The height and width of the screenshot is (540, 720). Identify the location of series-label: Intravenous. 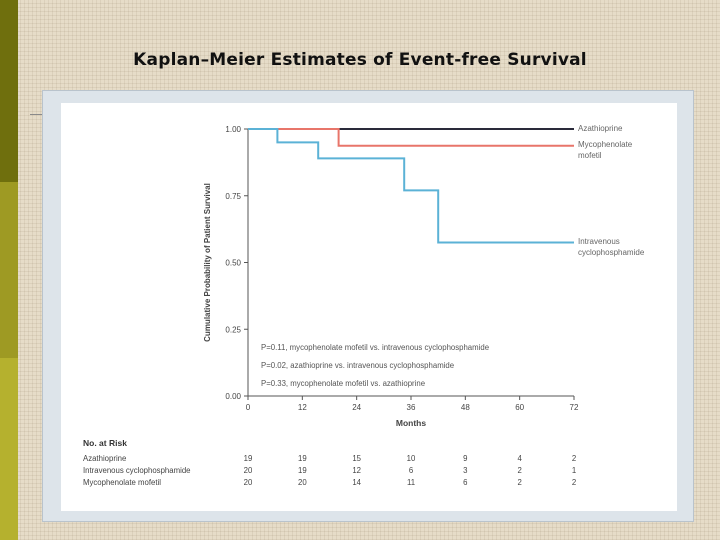
(599, 241).